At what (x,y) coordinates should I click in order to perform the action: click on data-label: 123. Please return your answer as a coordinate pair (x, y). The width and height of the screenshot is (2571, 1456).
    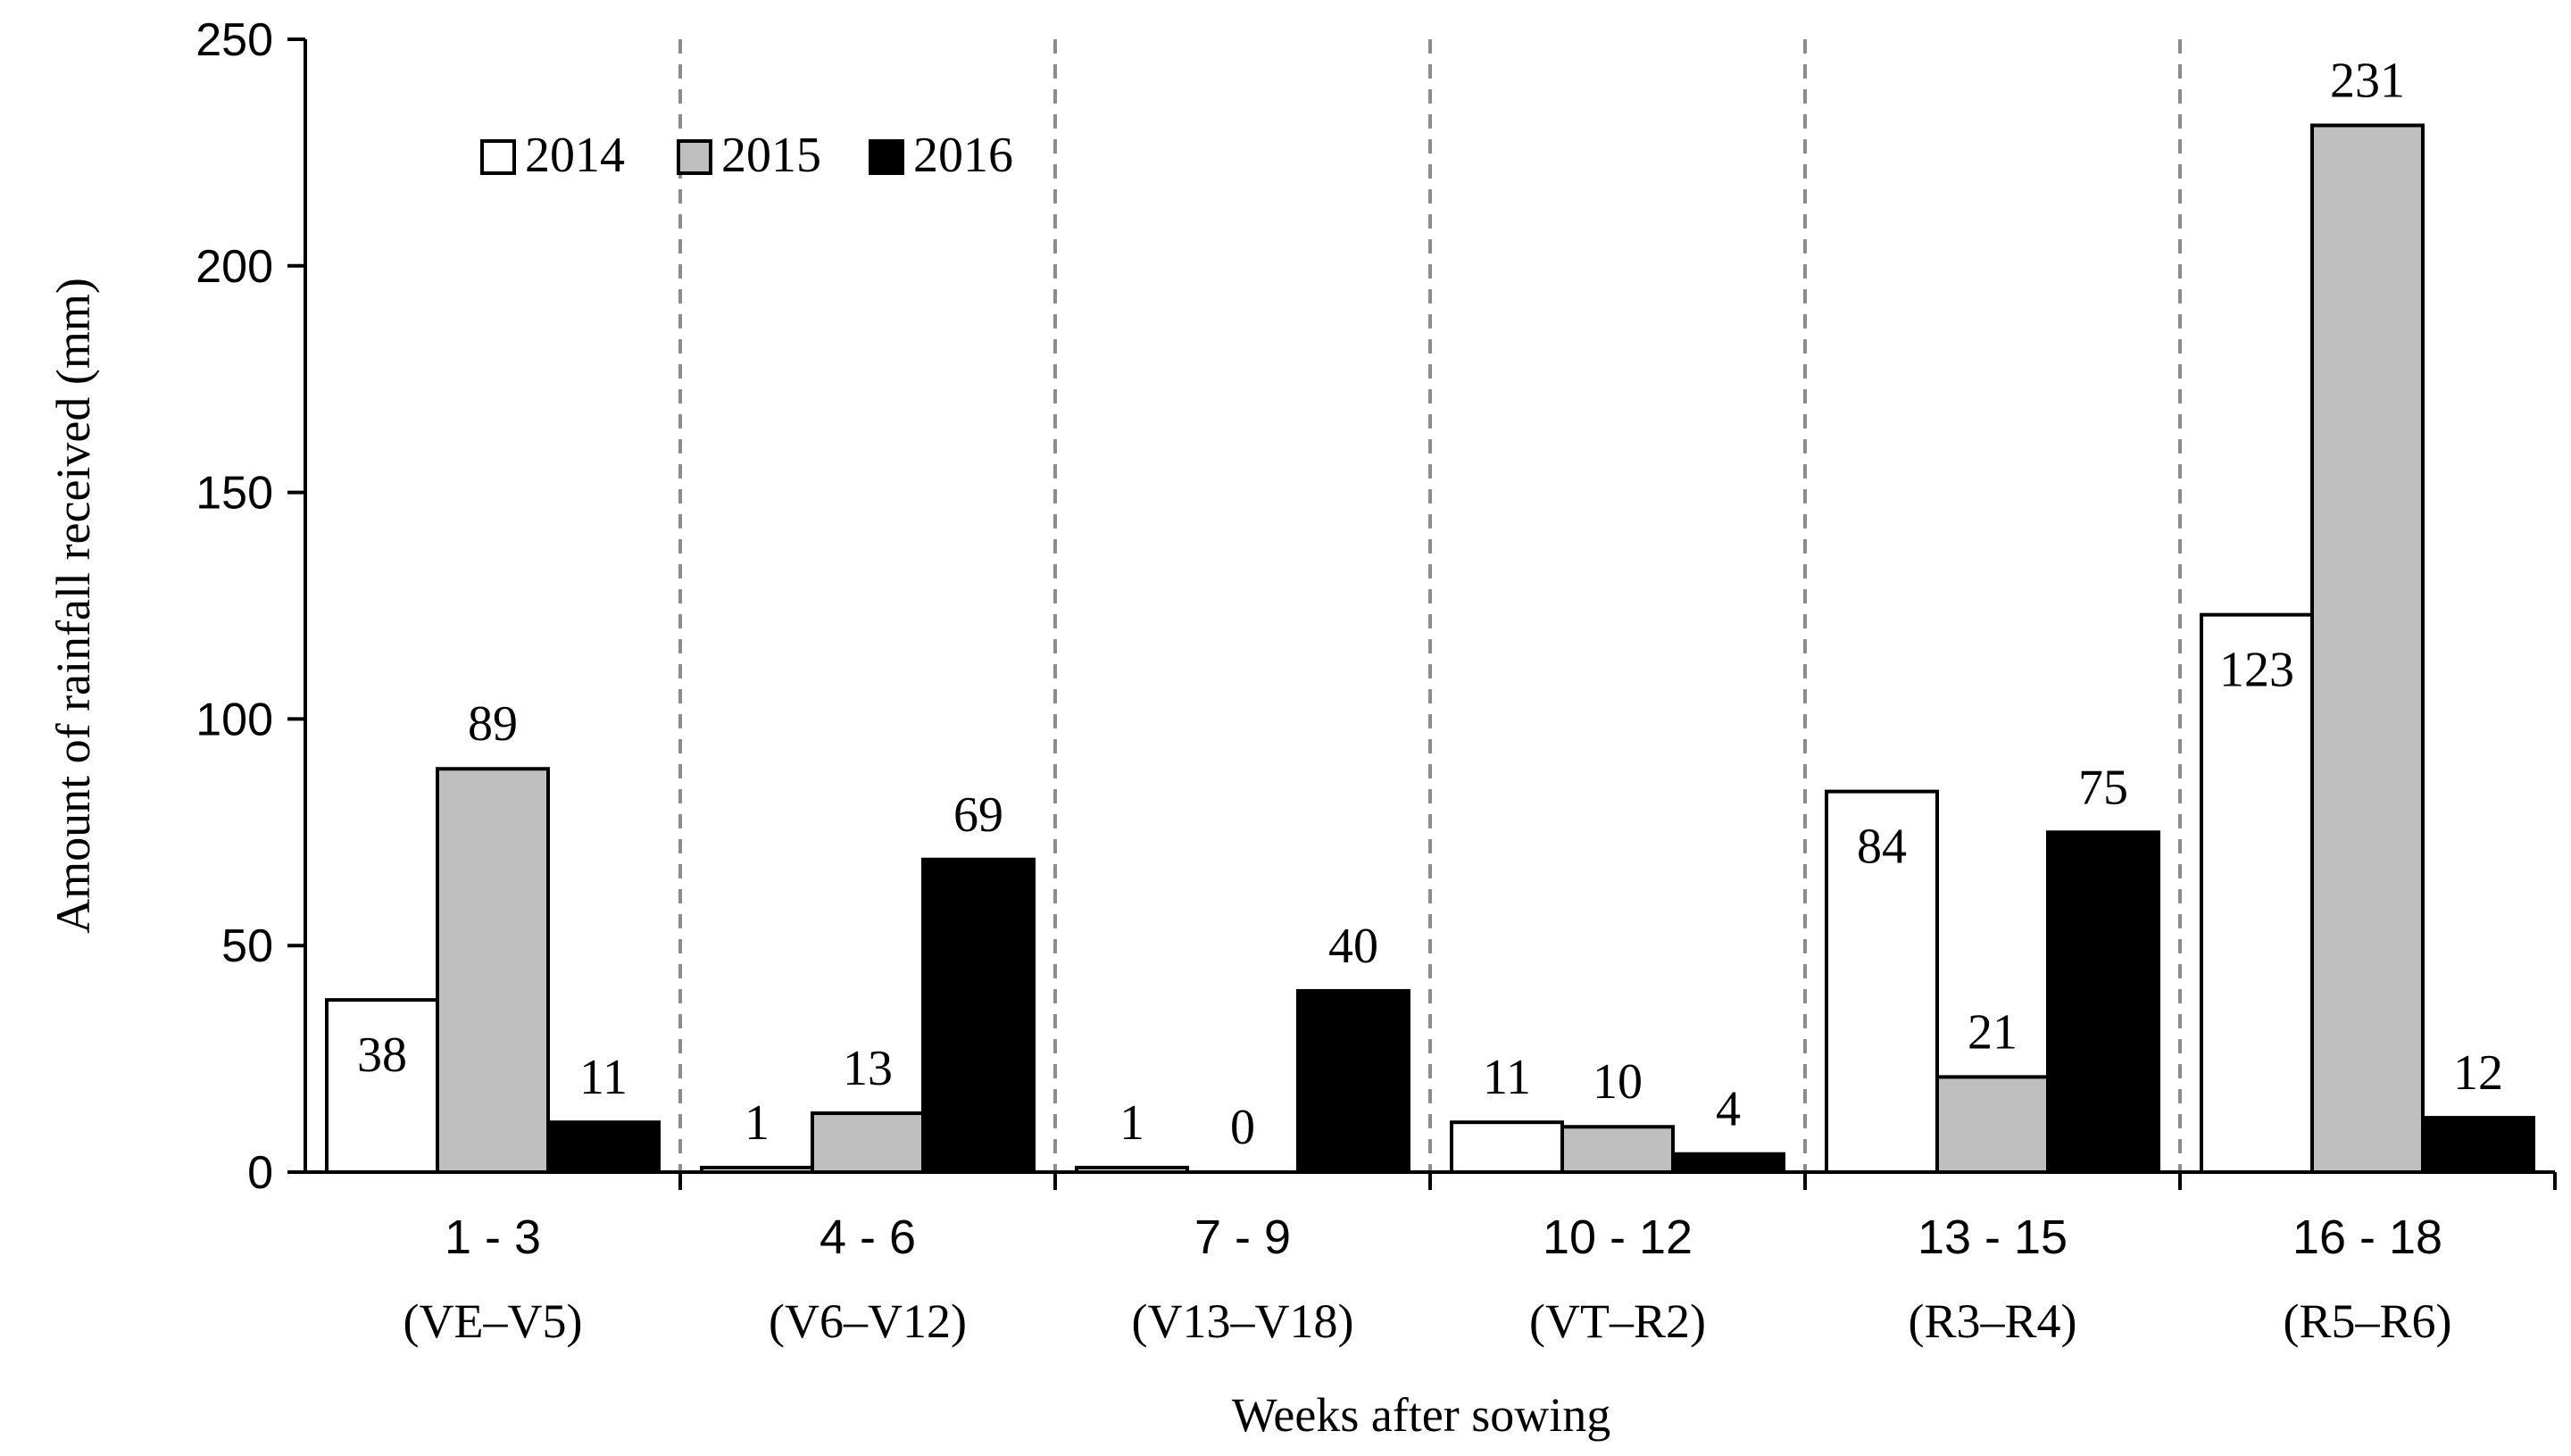
    Looking at the image, I should click on (2256, 670).